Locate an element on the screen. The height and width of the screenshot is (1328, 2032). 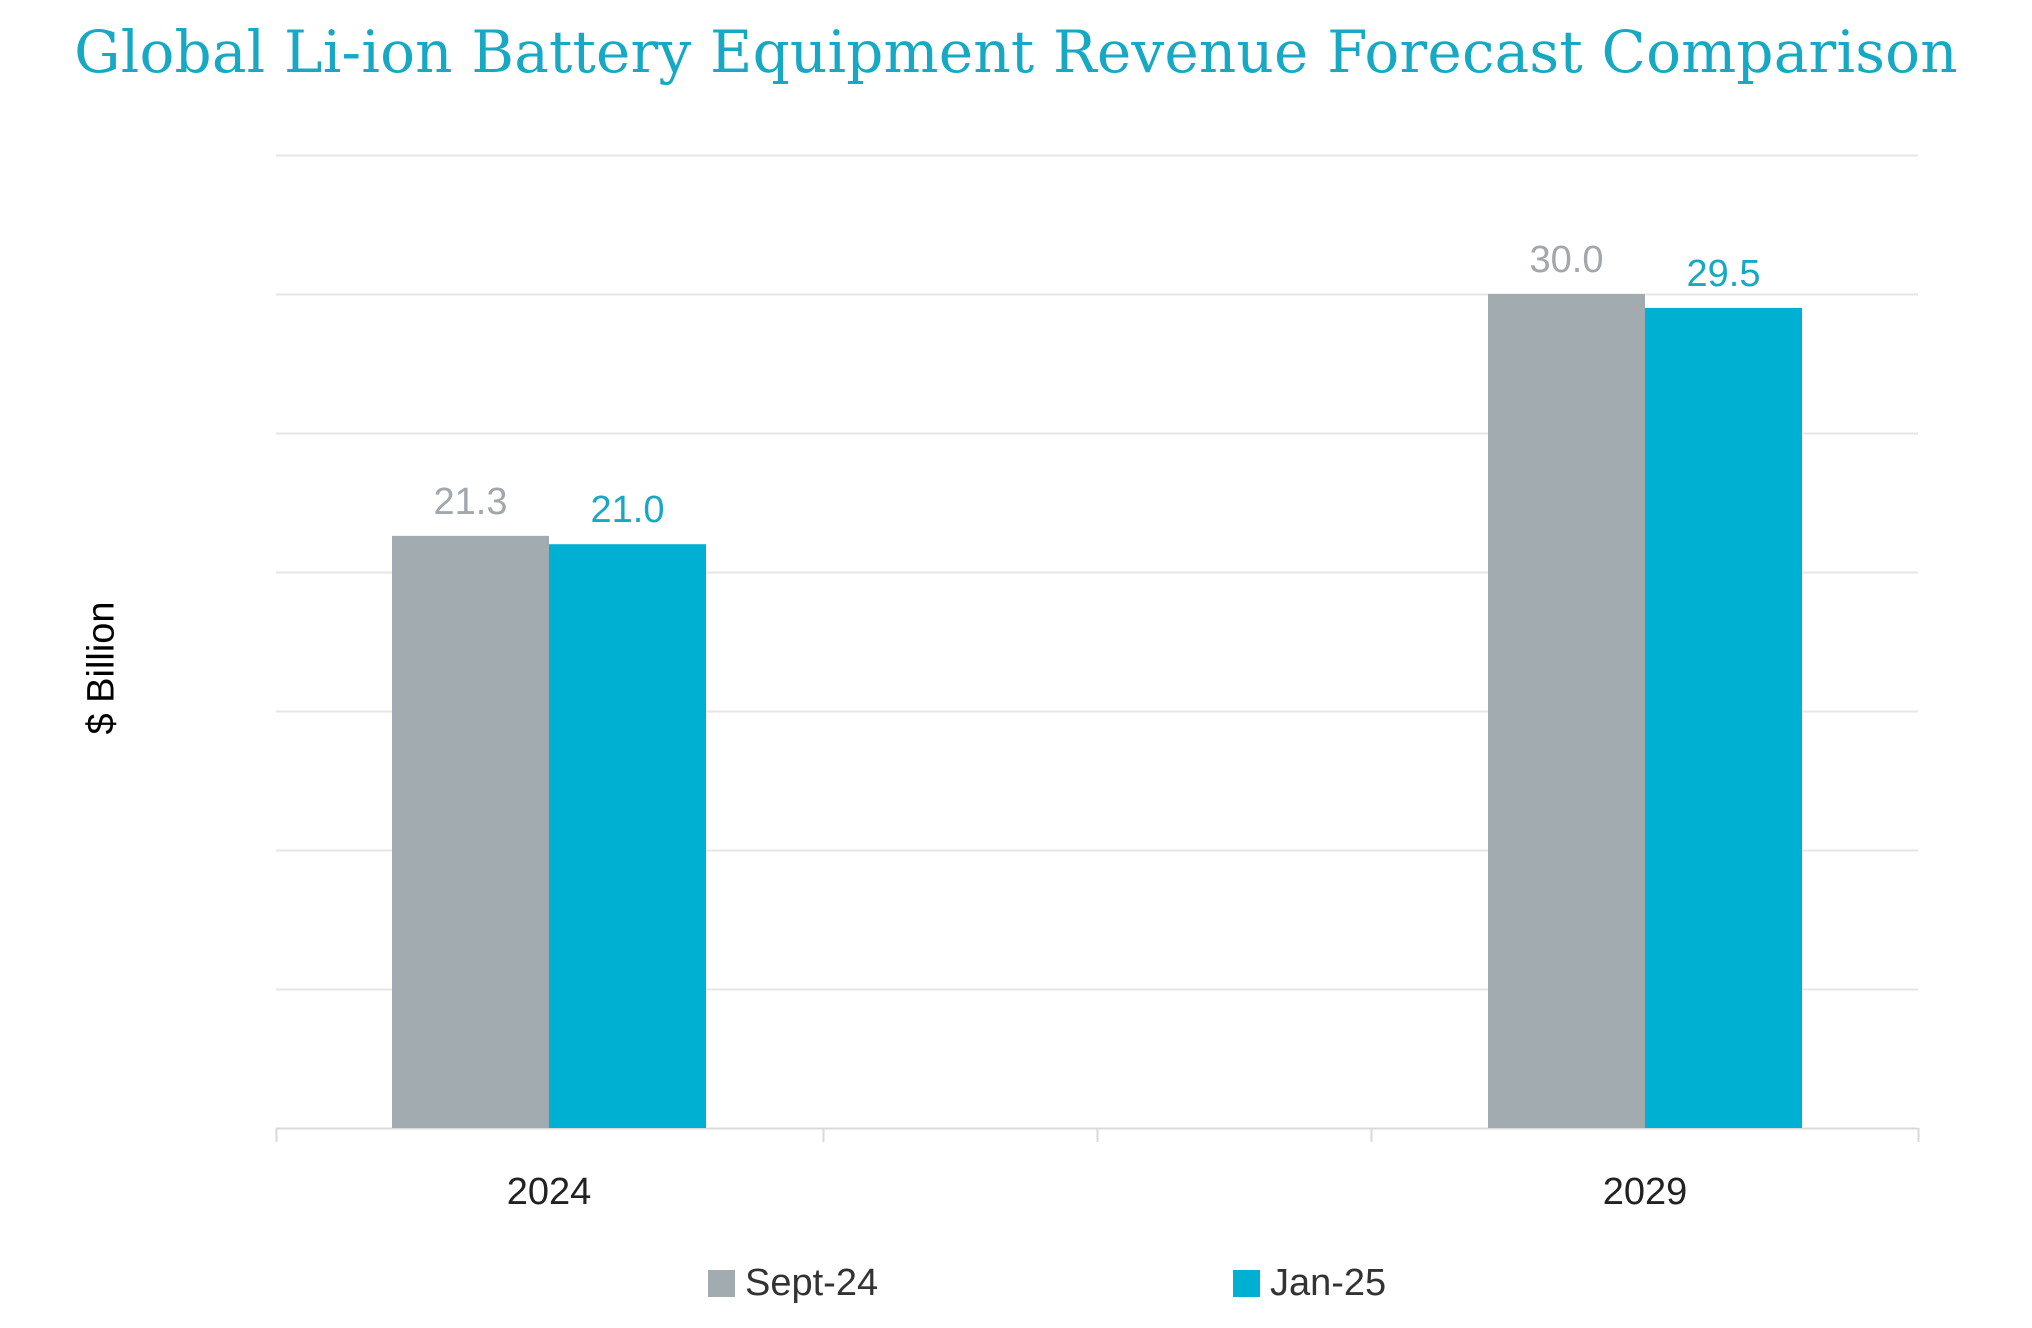
bar-sept-24-2029 is located at coordinates (1566, 711).